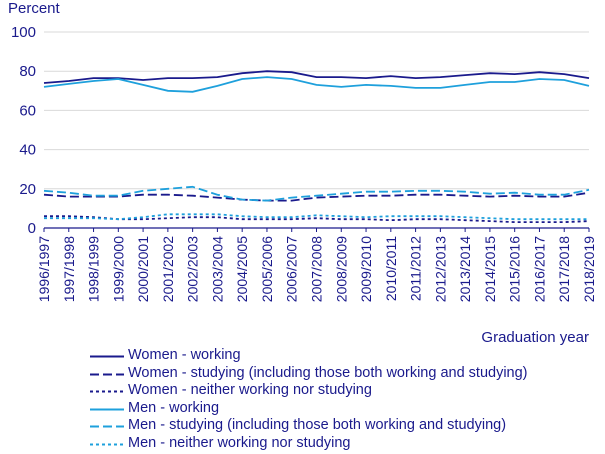 The width and height of the screenshot is (605, 454). Describe the element at coordinates (23, 32) in the screenshot. I see `y-tick-label: 100` at that location.